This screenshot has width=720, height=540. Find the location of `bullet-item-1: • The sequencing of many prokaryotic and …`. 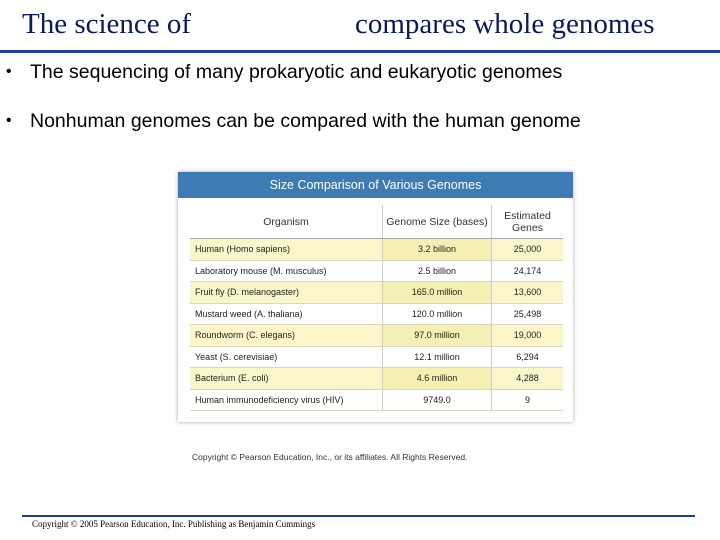

bullet-item-1: • The sequencing of many prokaryotic and … is located at coordinates (284, 72).